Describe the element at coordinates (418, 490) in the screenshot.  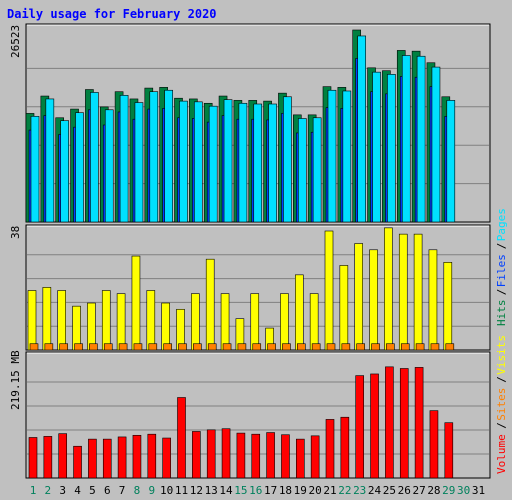
I see `x-tick-label-day-27: 27` at that location.